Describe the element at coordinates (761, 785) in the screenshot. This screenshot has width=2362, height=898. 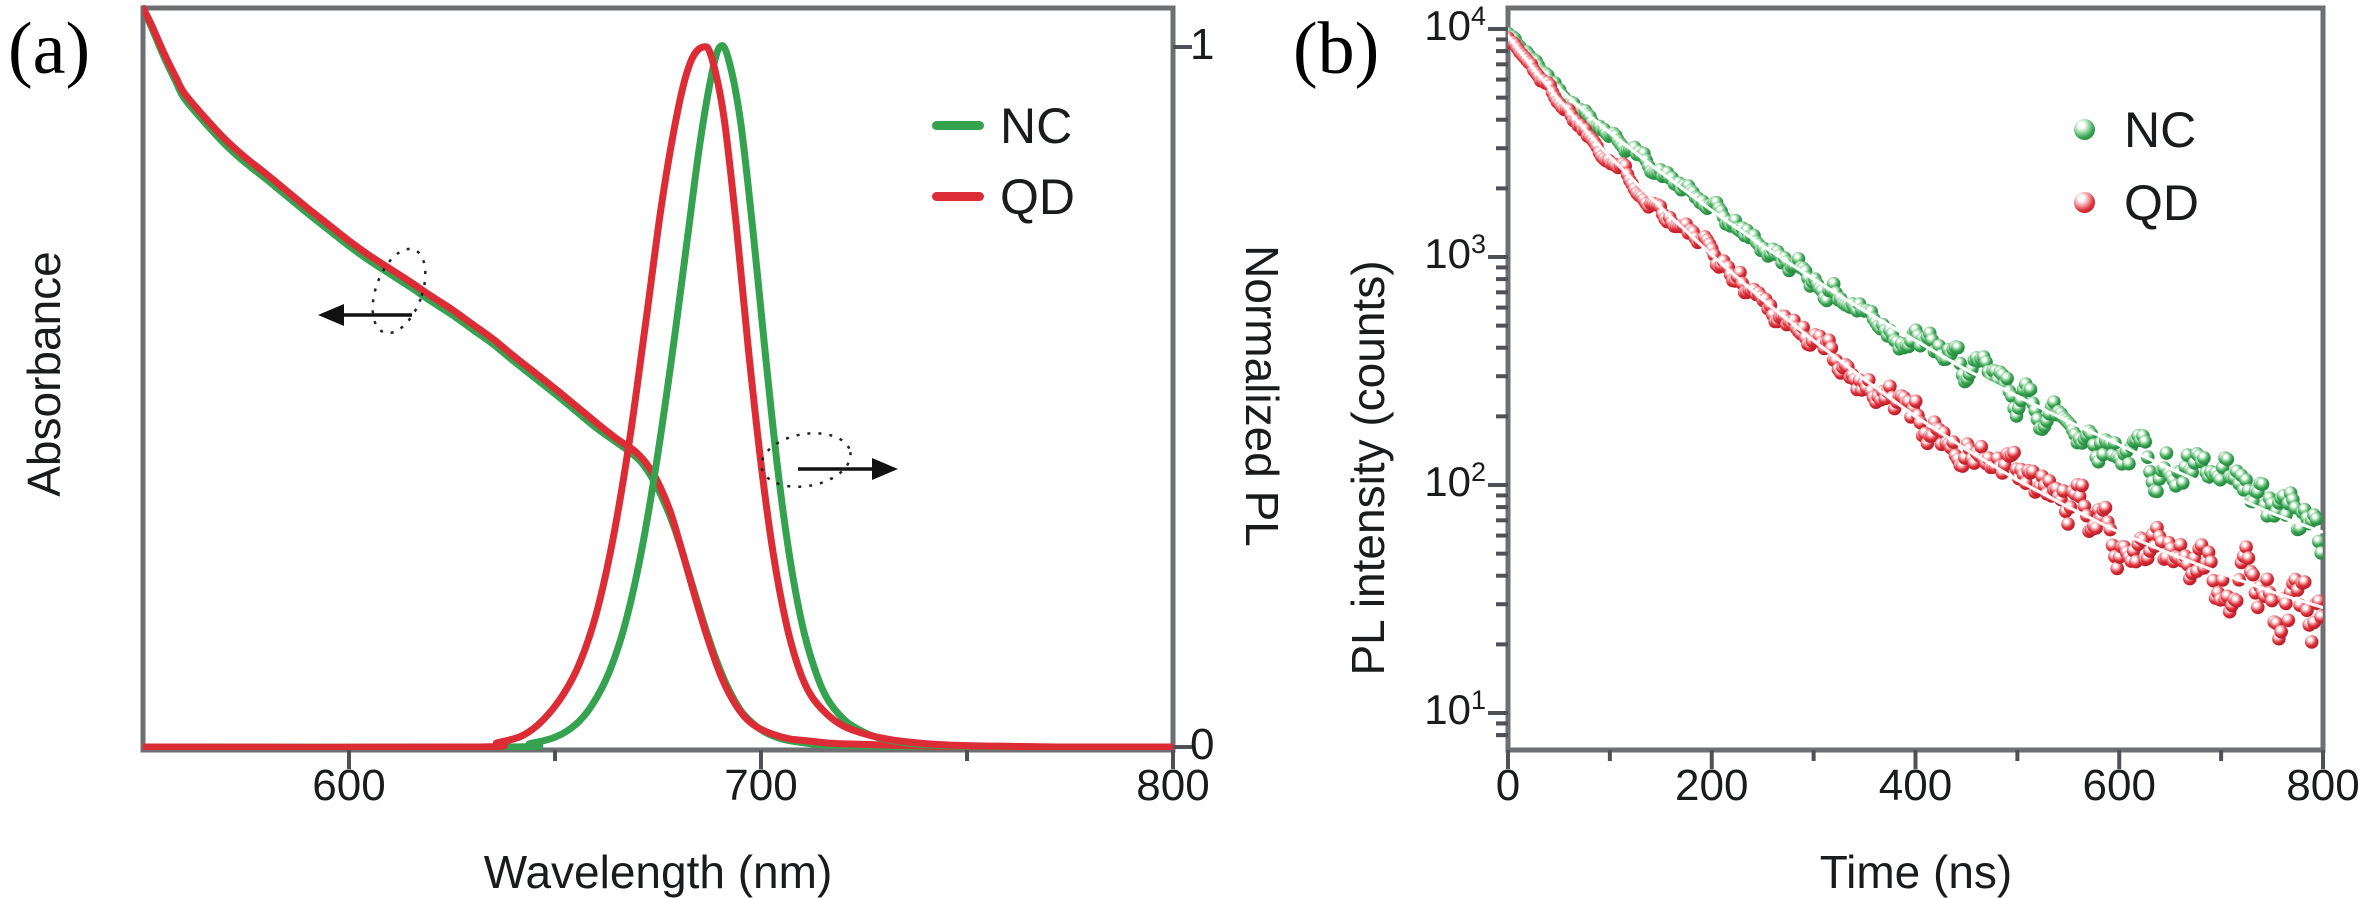
I see `panel-a-x-tick-label: 700` at that location.